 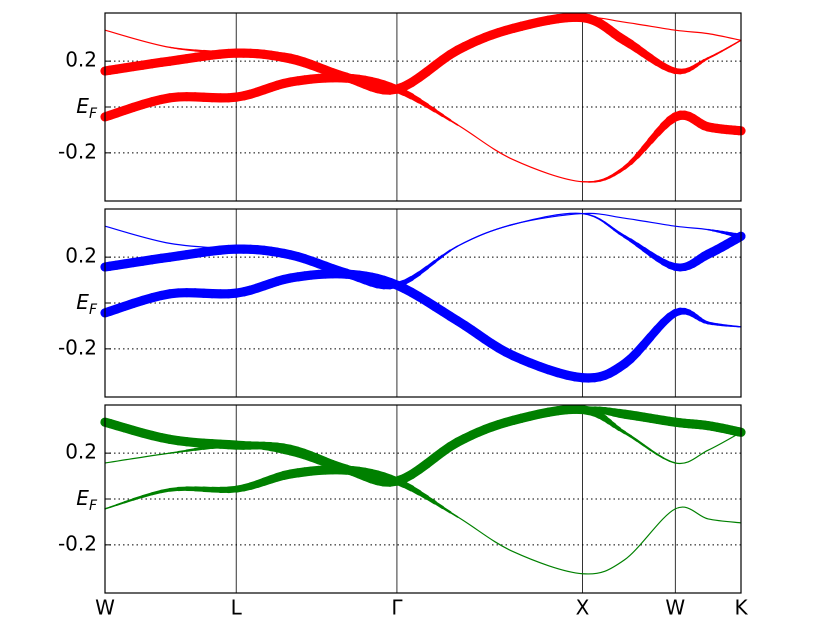 What do you see at coordinates (237, 608) in the screenshot?
I see `x-tick-label: L` at bounding box center [237, 608].